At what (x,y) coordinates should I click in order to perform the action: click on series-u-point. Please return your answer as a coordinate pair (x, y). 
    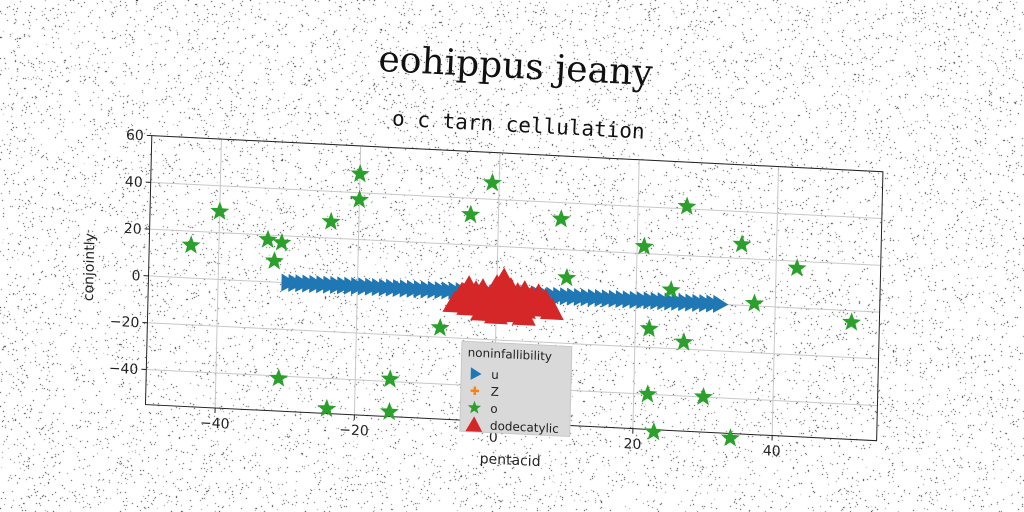
    Looking at the image, I should click on (720, 303).